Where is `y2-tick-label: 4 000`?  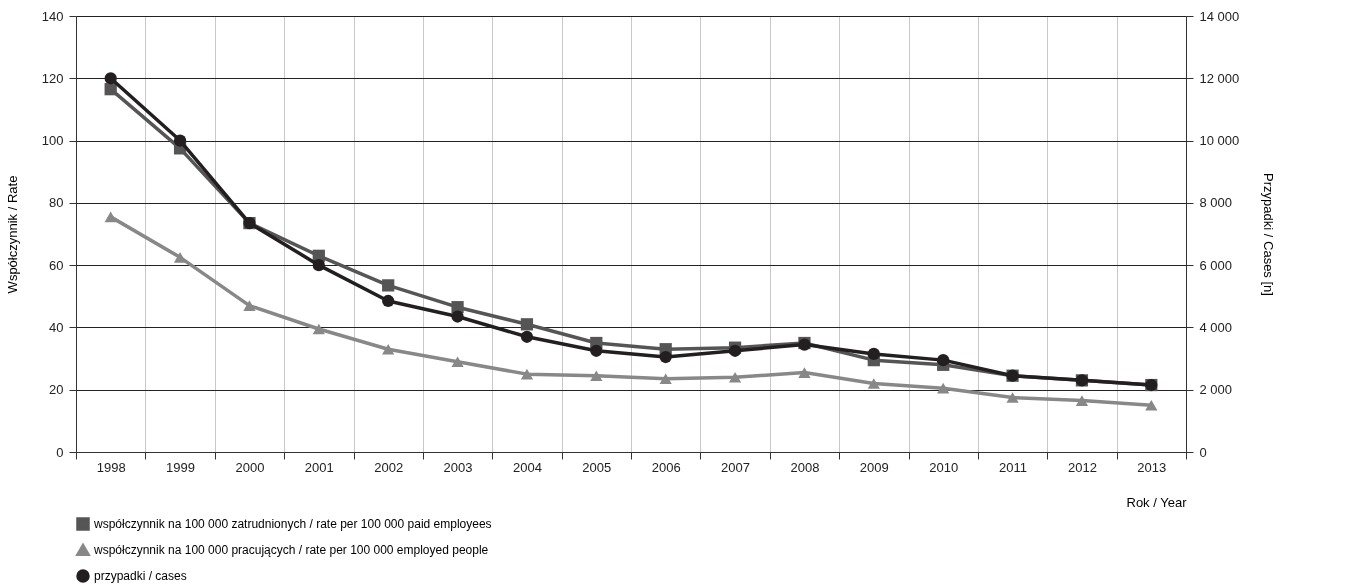 y2-tick-label: 4 000 is located at coordinates (1216, 327).